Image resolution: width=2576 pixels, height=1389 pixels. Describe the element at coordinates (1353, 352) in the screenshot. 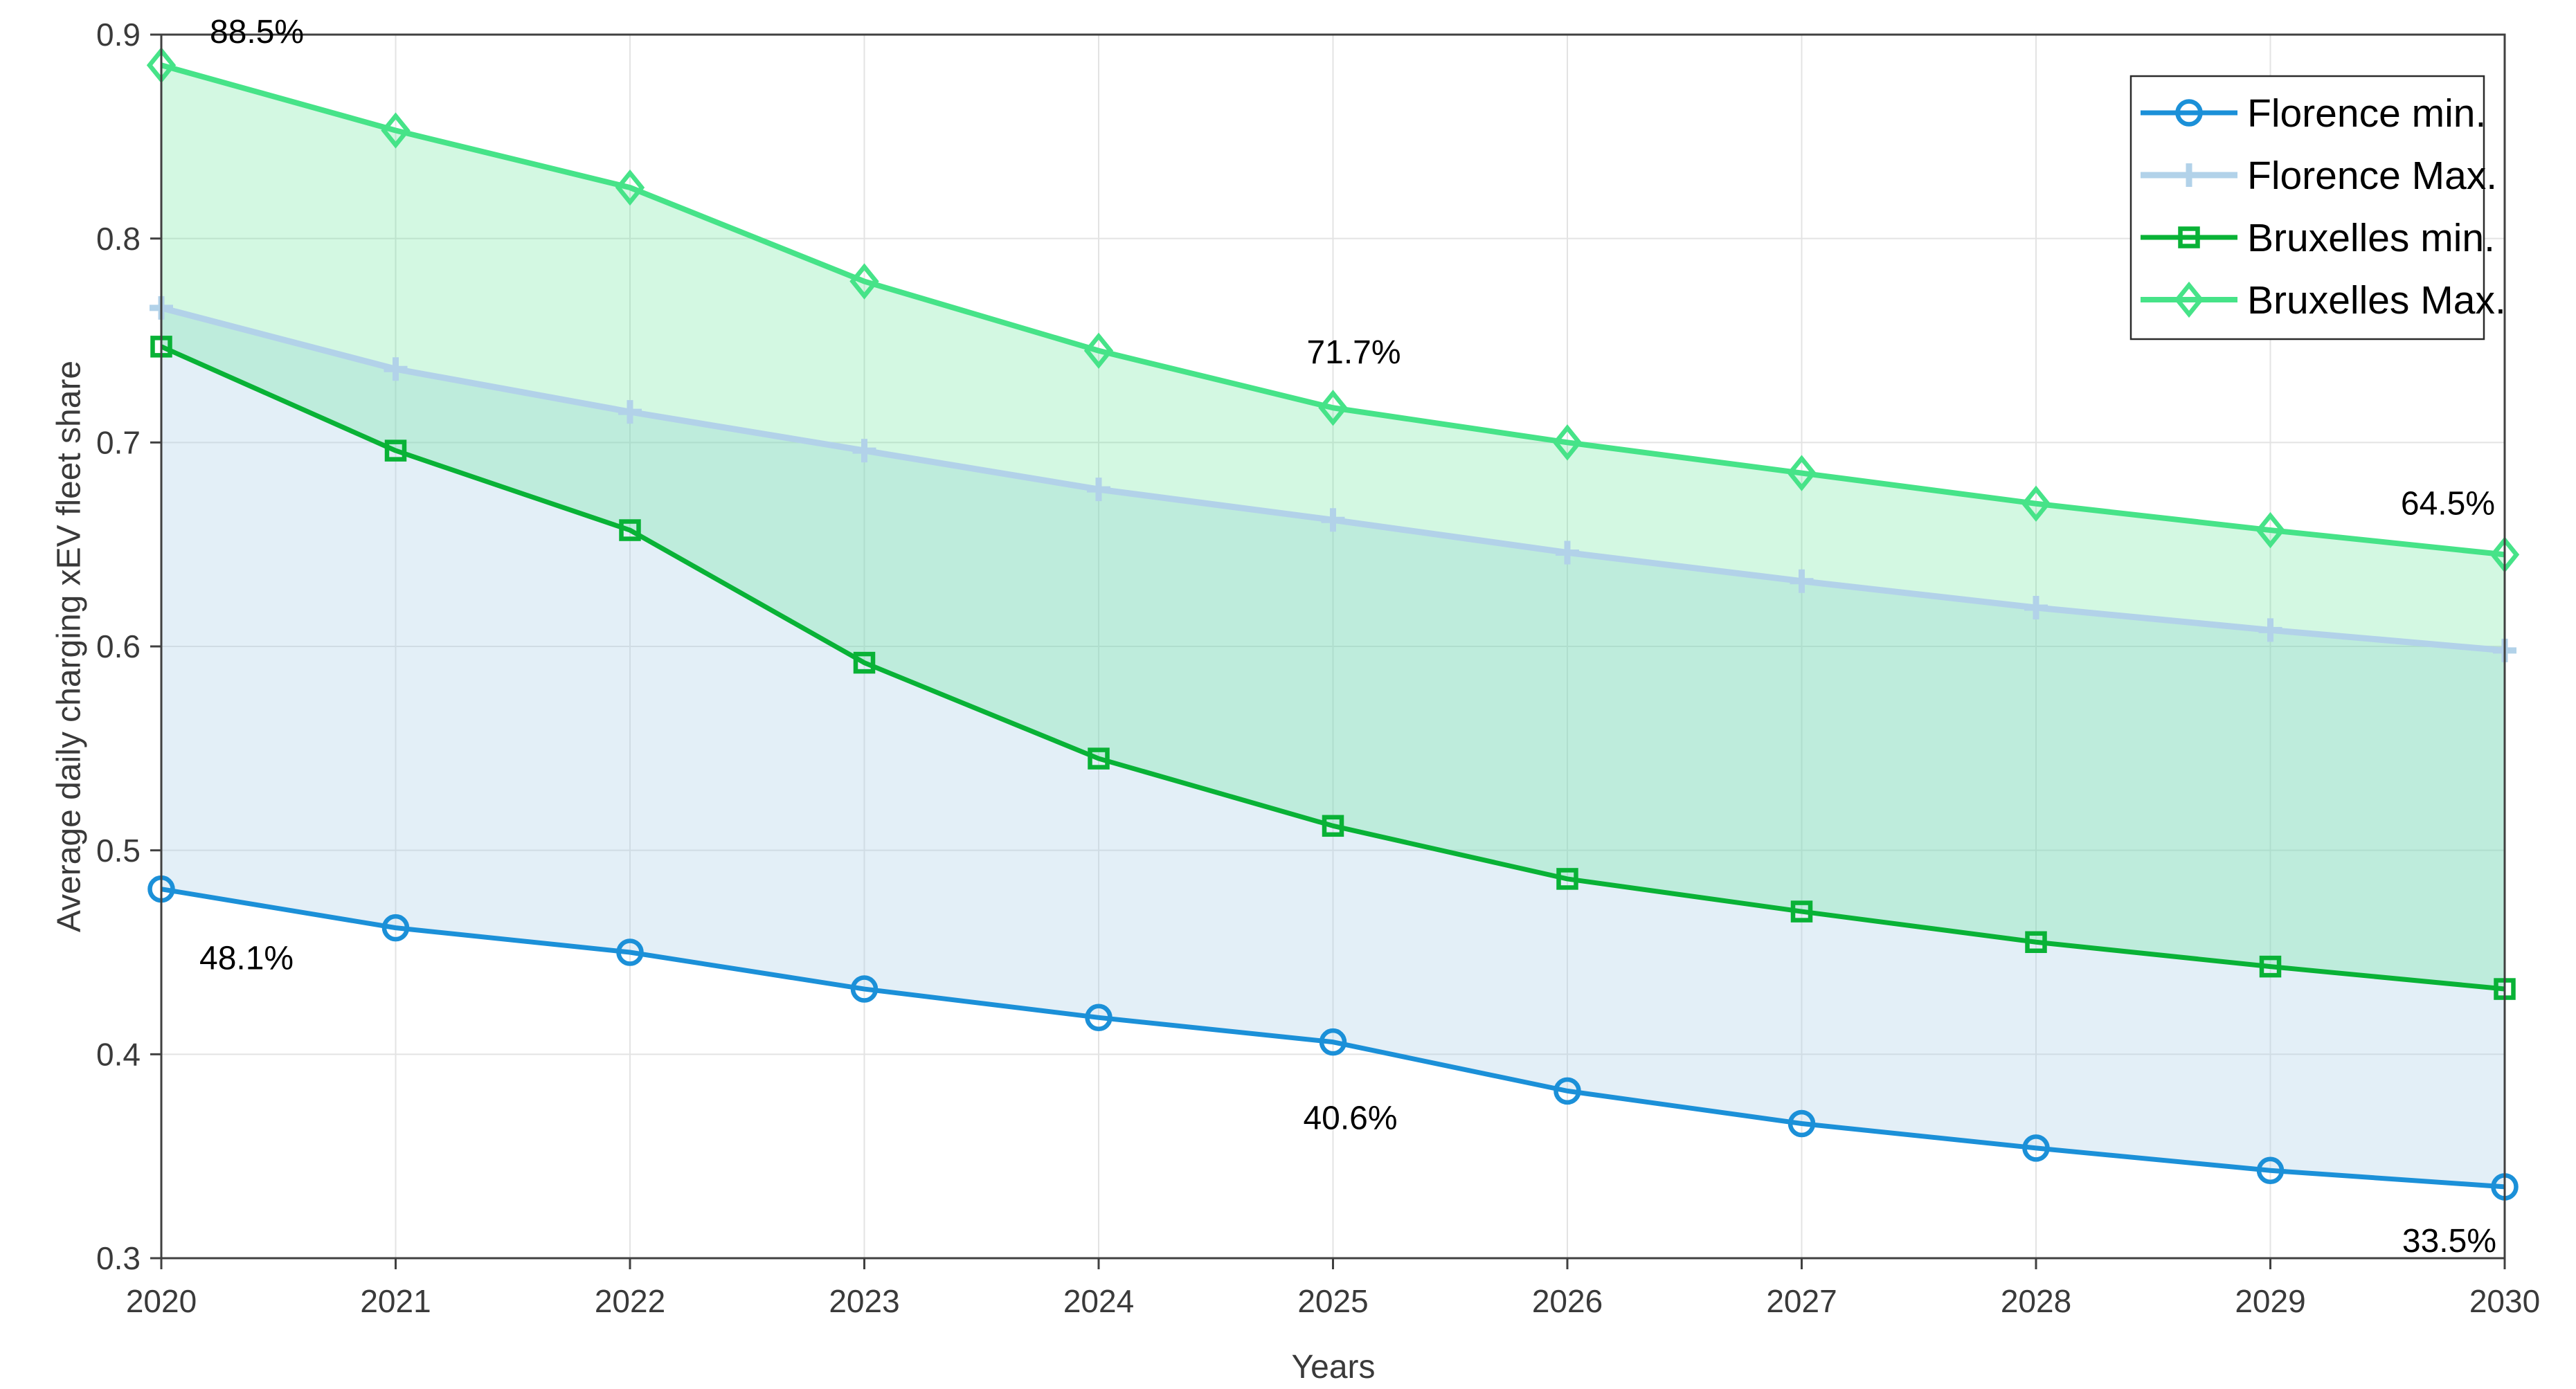

I see `data-label: 71.7%` at that location.